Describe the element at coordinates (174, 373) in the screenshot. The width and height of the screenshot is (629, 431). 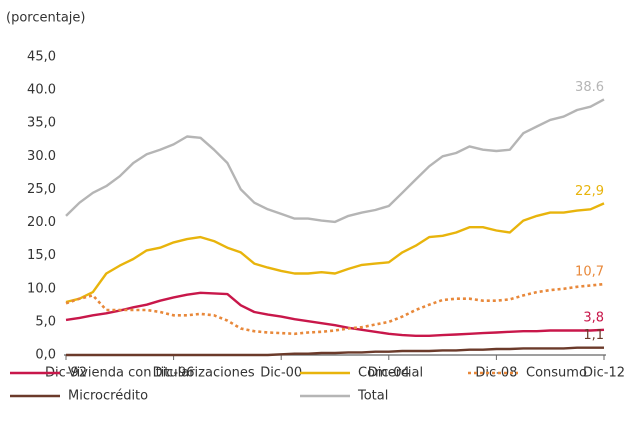
I see `x-tick-label: Dic-96` at that location.